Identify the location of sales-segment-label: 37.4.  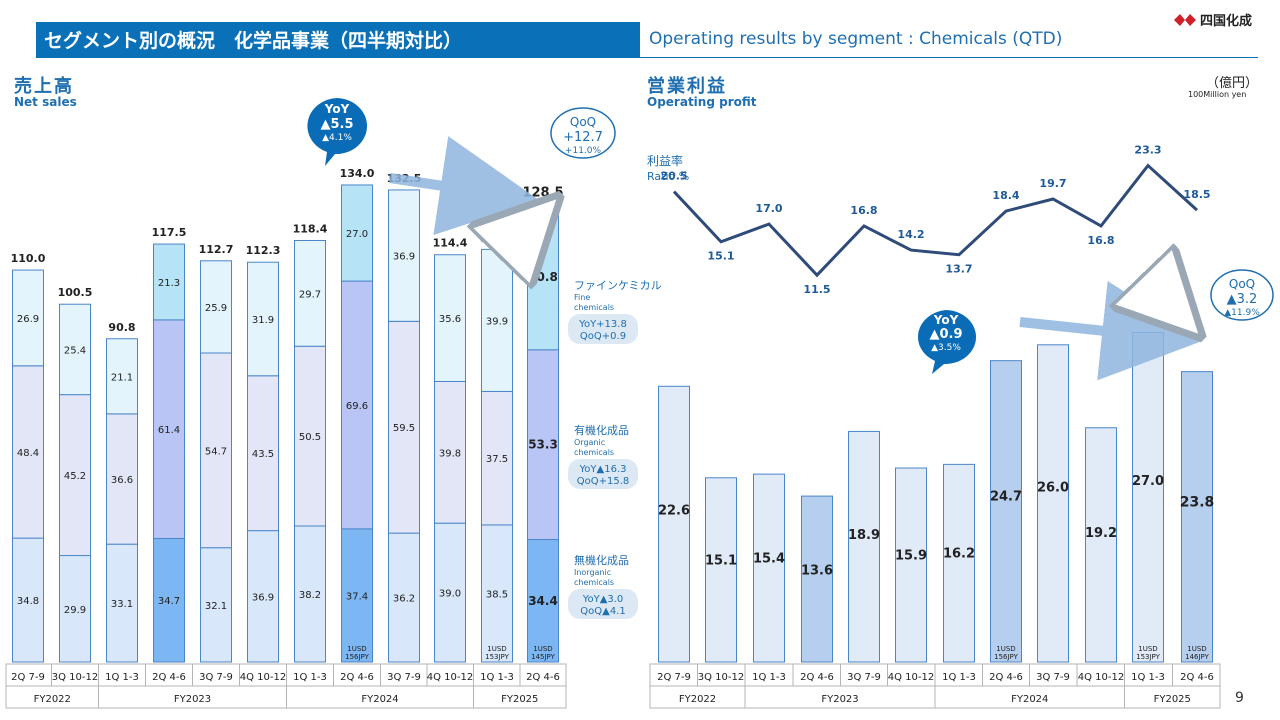
(357, 596).